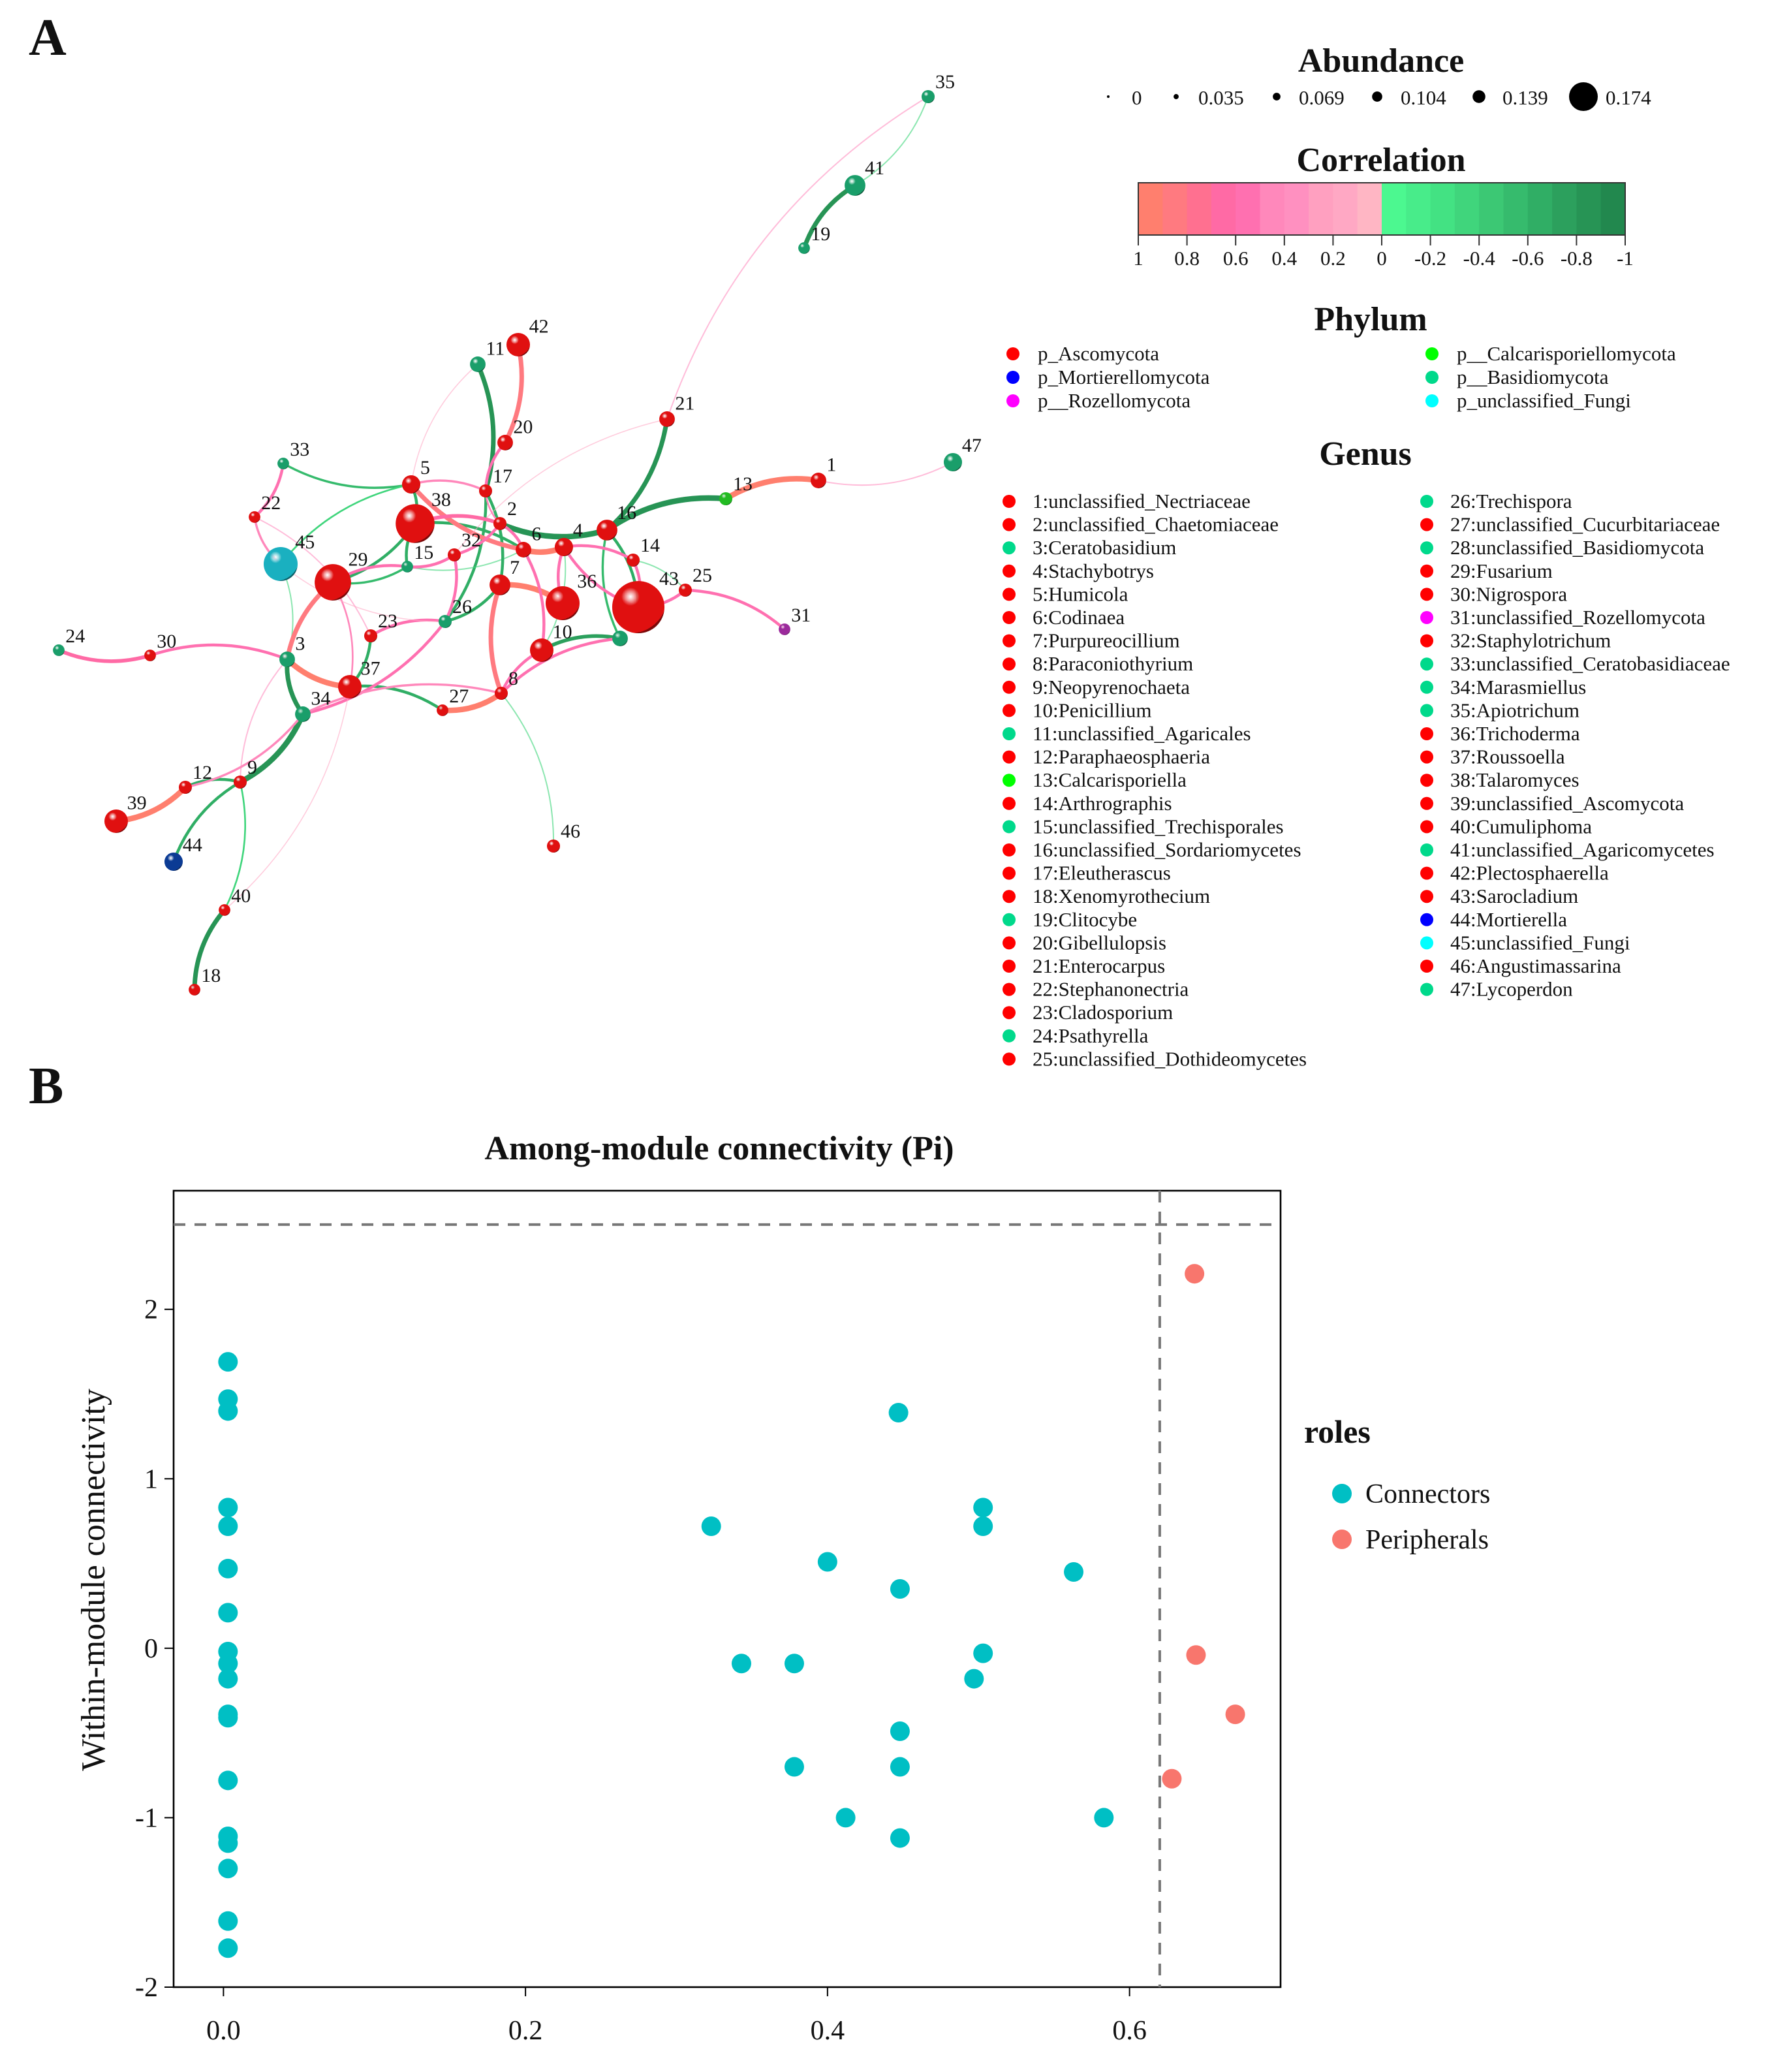 This screenshot has height=2072, width=1789. Describe the element at coordinates (305, 542) in the screenshot. I see `node-label: 45` at that location.